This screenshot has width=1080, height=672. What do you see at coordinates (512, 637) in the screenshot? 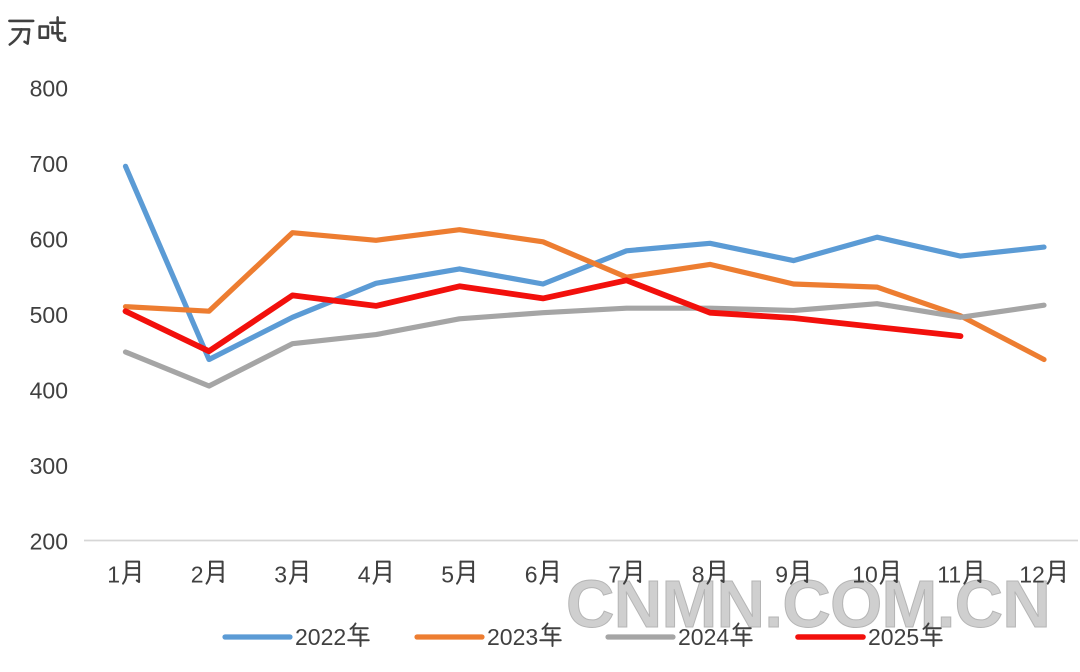
I see `svg-text: 2023` at bounding box center [512, 637].